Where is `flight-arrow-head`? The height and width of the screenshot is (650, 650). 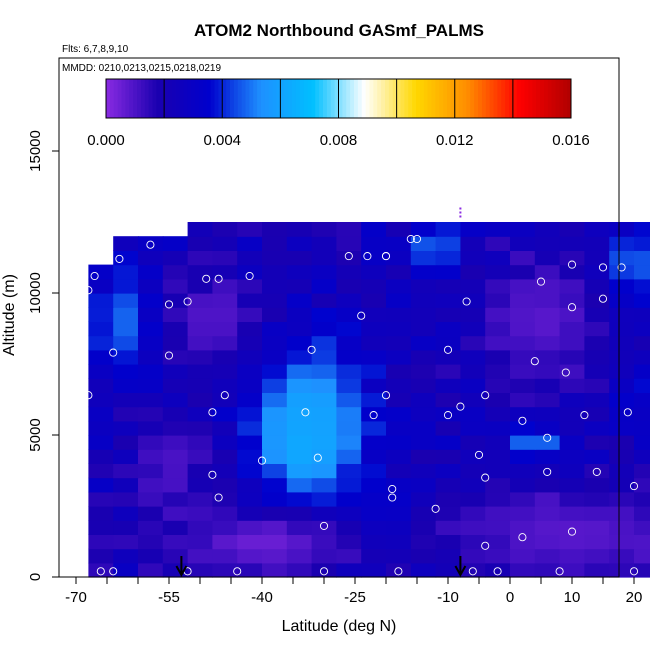
flight-arrow-head is located at coordinates (181, 571).